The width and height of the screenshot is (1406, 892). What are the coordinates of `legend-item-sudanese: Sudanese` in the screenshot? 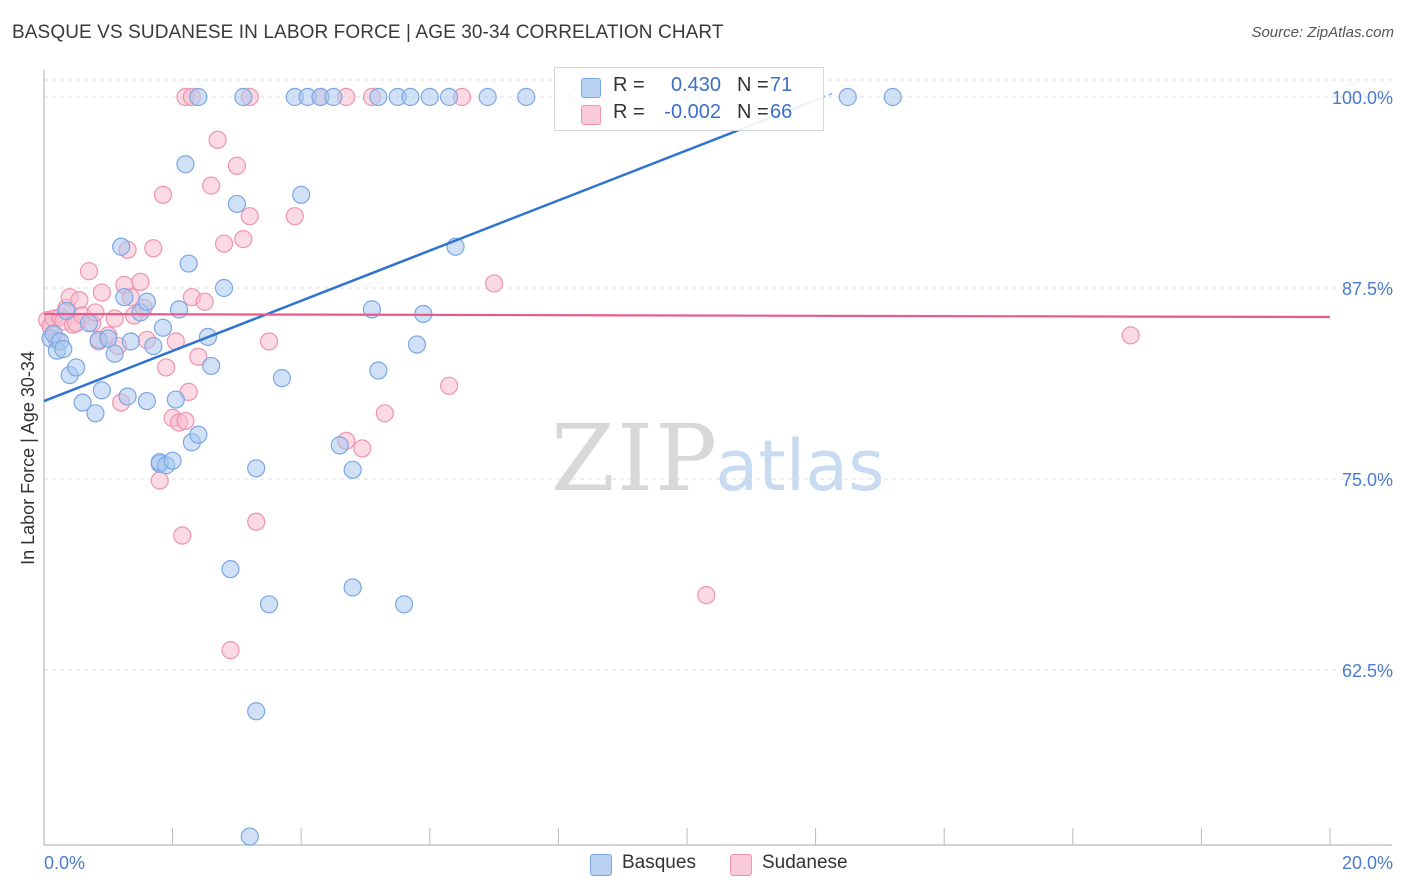 It's located at (800, 865).